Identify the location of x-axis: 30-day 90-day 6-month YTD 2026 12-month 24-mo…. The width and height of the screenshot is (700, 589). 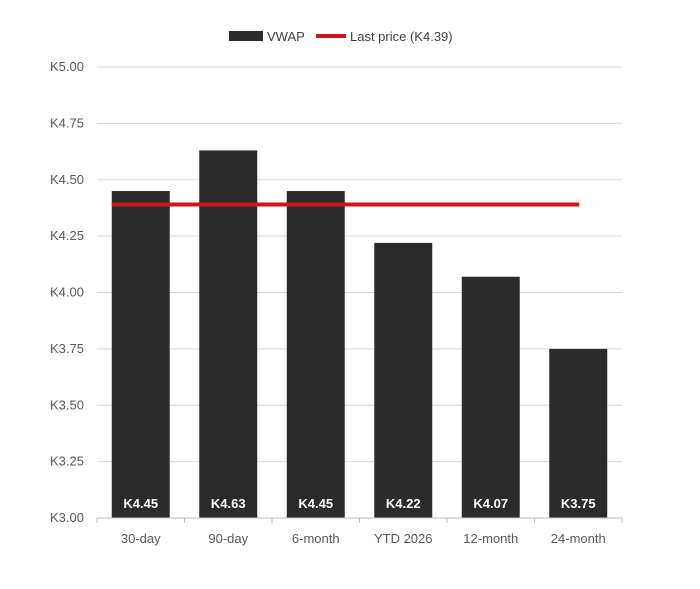
(359, 531).